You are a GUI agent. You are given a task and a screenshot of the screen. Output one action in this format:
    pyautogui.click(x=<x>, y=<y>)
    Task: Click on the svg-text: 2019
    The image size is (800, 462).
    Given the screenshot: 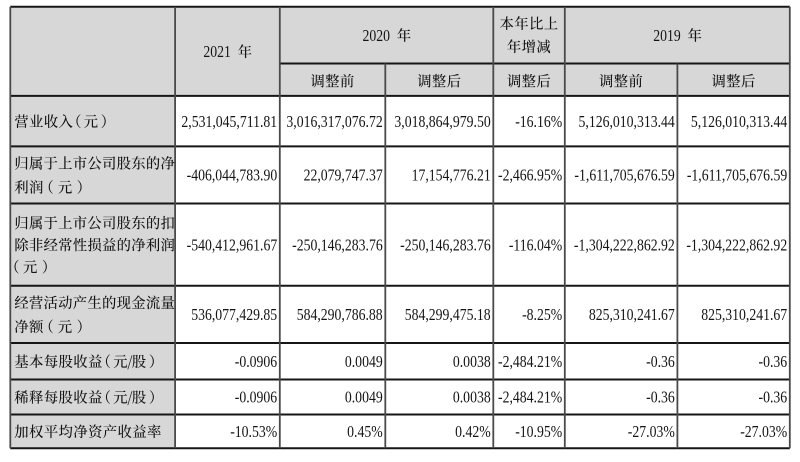 What is the action you would take?
    pyautogui.click(x=667, y=35)
    